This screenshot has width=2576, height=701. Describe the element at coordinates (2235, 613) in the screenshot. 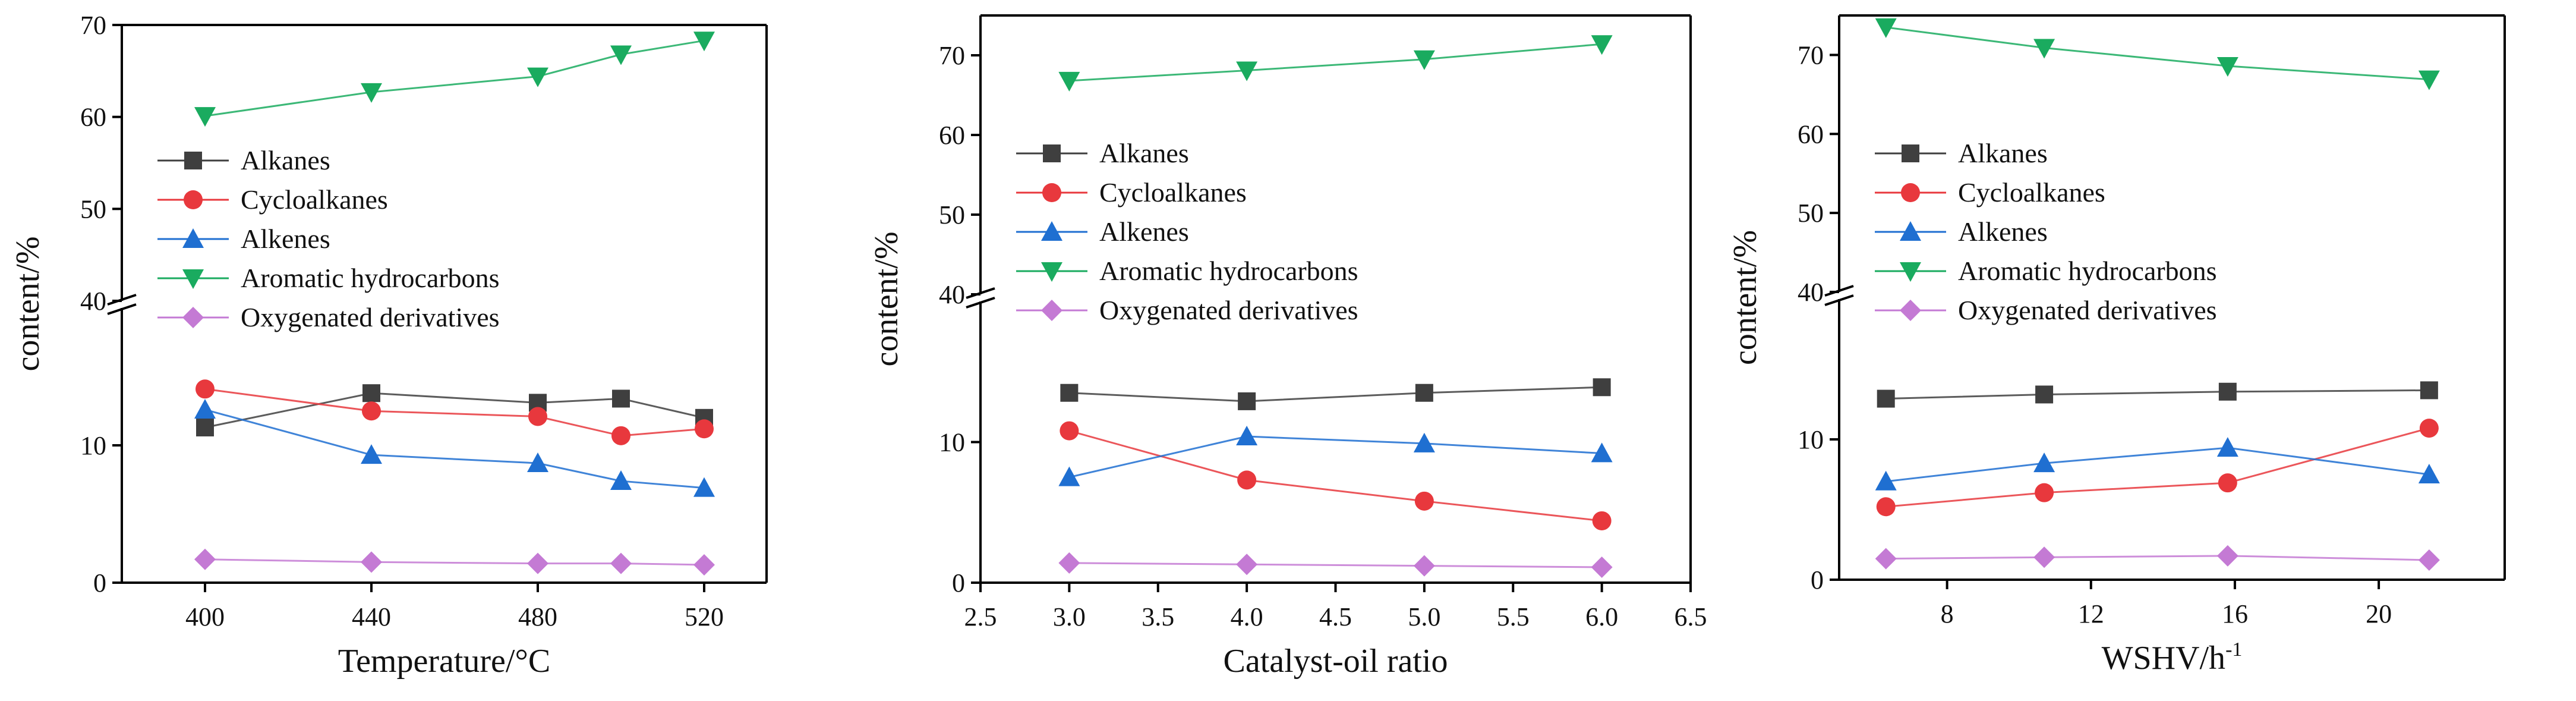

I see `x-tick-label: 16` at that location.